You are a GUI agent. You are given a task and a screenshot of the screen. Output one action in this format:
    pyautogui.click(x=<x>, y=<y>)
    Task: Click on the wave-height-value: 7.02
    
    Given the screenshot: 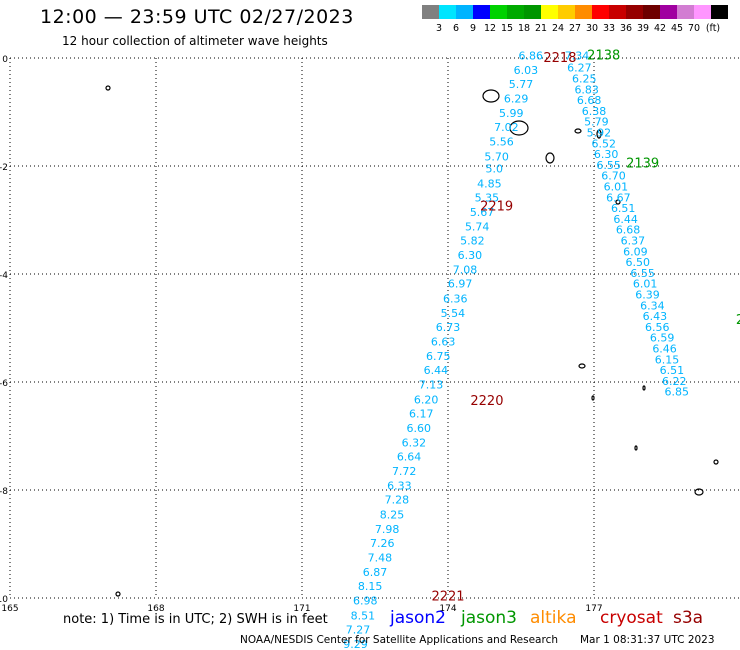 What is the action you would take?
    pyautogui.click(x=506, y=127)
    